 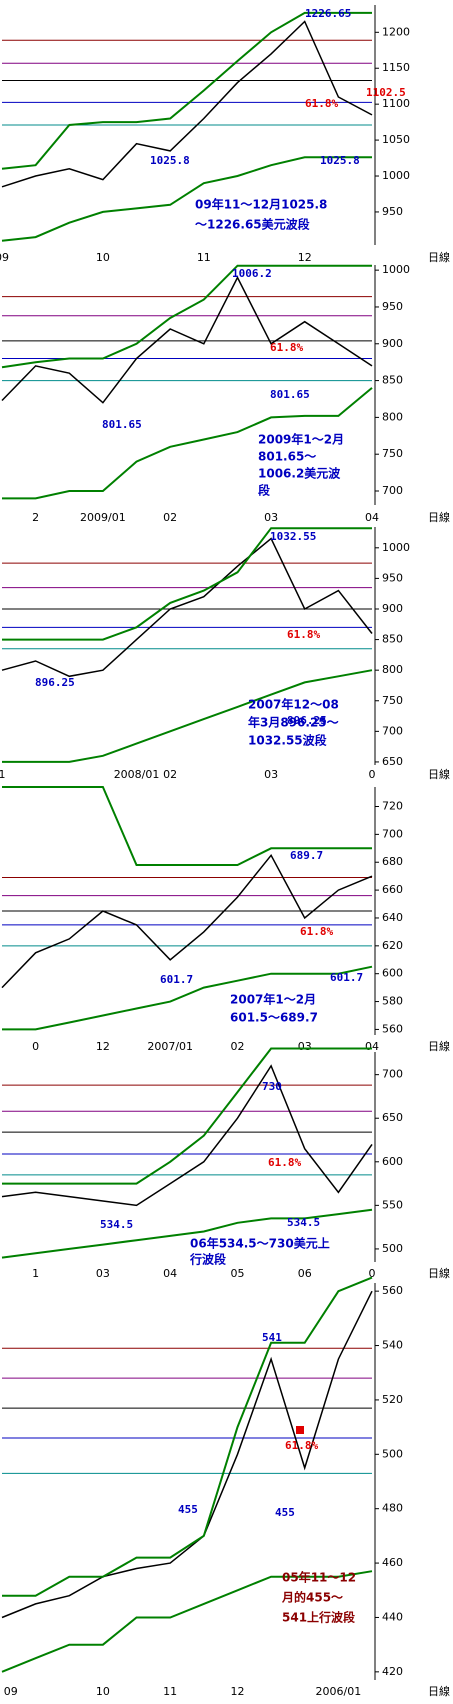 What do you see at coordinates (392, 1001) in the screenshot?
I see `y-tick-label: 580` at bounding box center [392, 1001].